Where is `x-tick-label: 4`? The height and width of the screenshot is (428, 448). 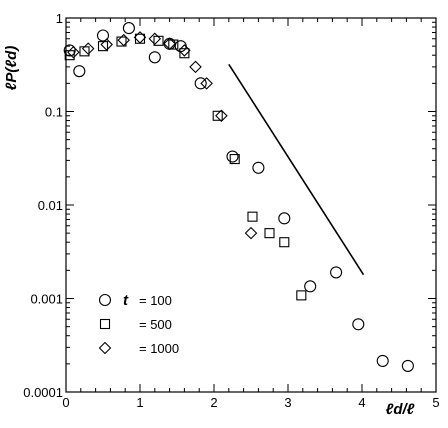
x-tick-label: 4 is located at coordinates (361, 402).